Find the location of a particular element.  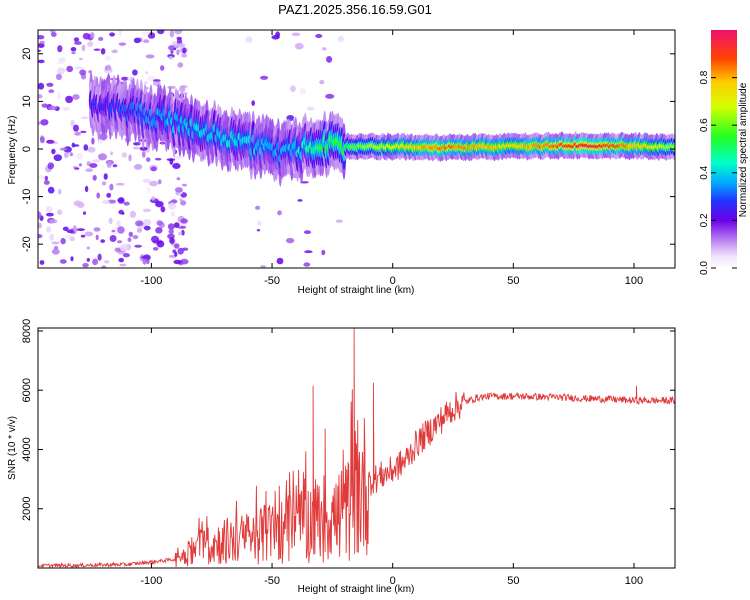

colorbar-tick-label: 0.2 is located at coordinates (704, 220).